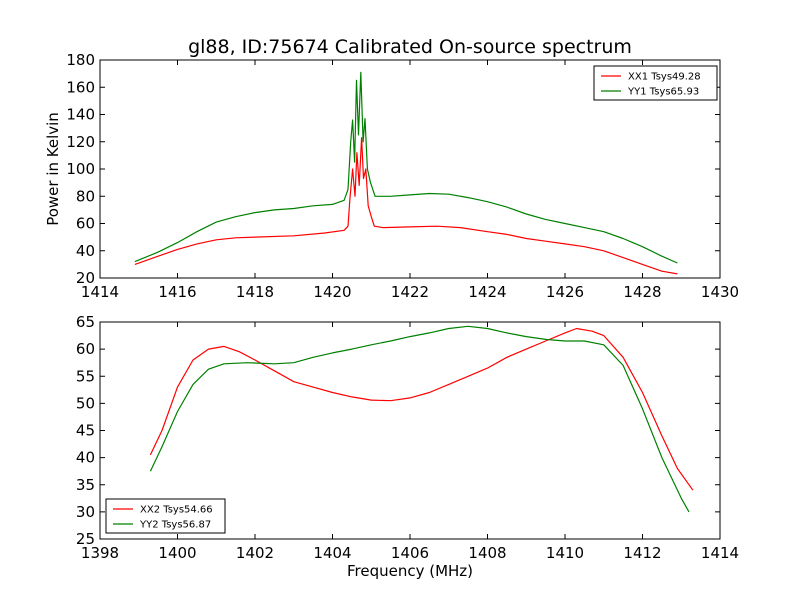 This screenshot has width=800, height=600. What do you see at coordinates (255, 553) in the screenshot?
I see `bottom-xtick-label: 1402` at bounding box center [255, 553].